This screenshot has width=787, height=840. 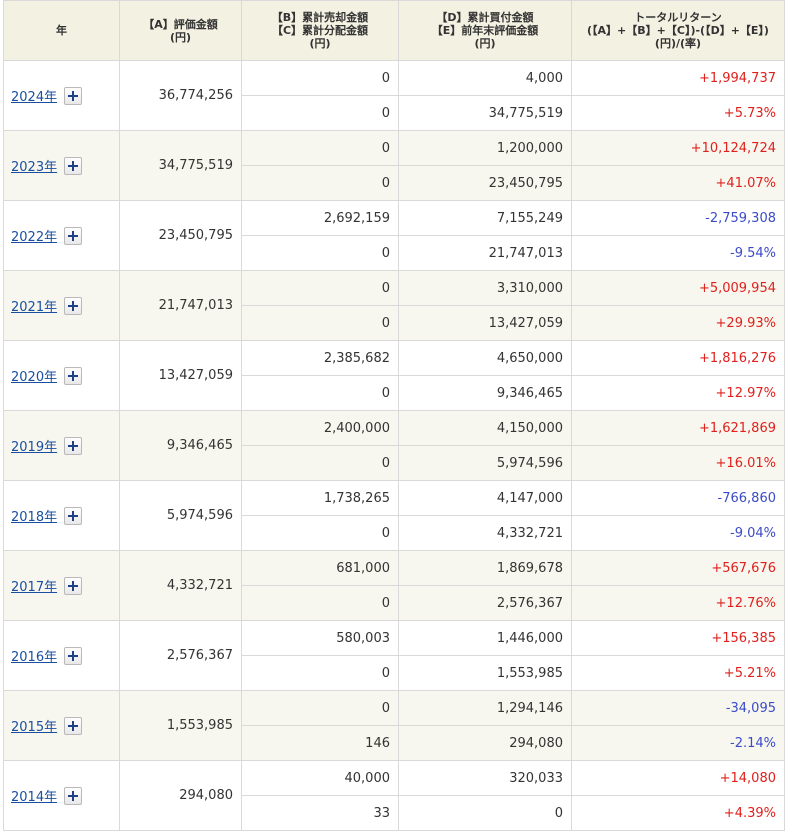 I want to click on table-row: 2015年 1,553,985 0 1,294,146 -34,095, so click(x=394, y=725).